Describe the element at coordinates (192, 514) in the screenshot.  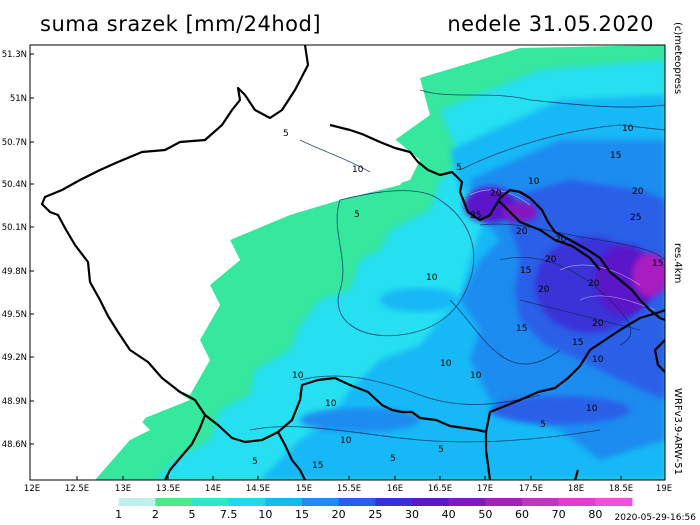
I see `legend-value: 5` at that location.